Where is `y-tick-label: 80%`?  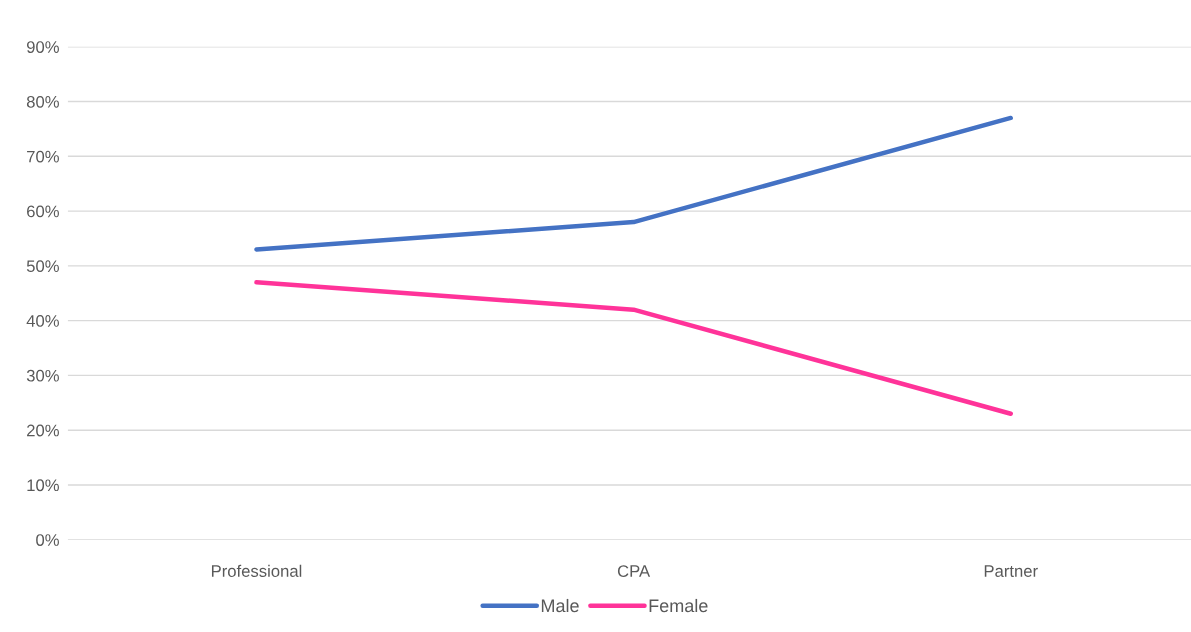 y-tick-label: 80% is located at coordinates (42, 101).